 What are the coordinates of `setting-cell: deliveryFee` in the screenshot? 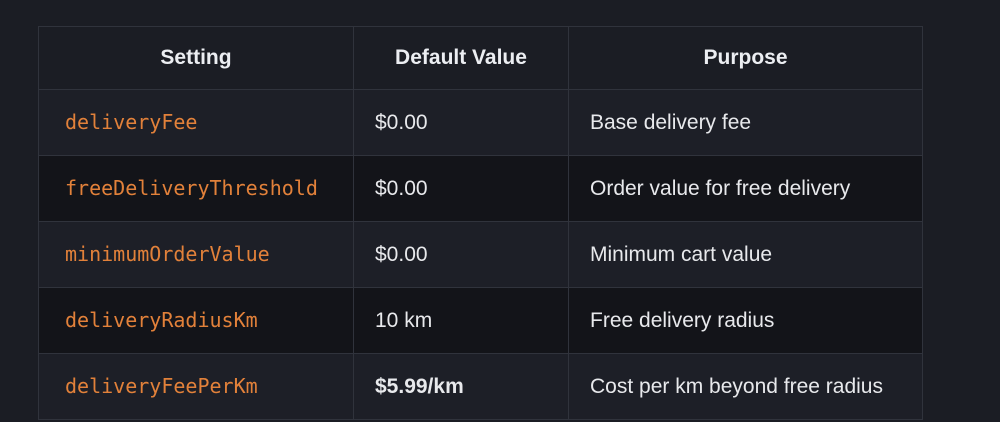 It's located at (196, 122).